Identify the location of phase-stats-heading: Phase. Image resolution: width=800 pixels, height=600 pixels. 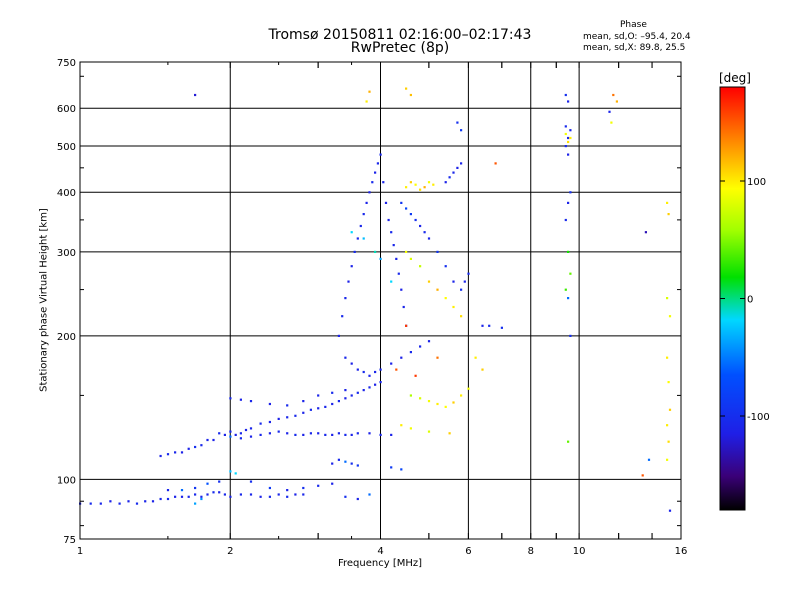
(633, 25).